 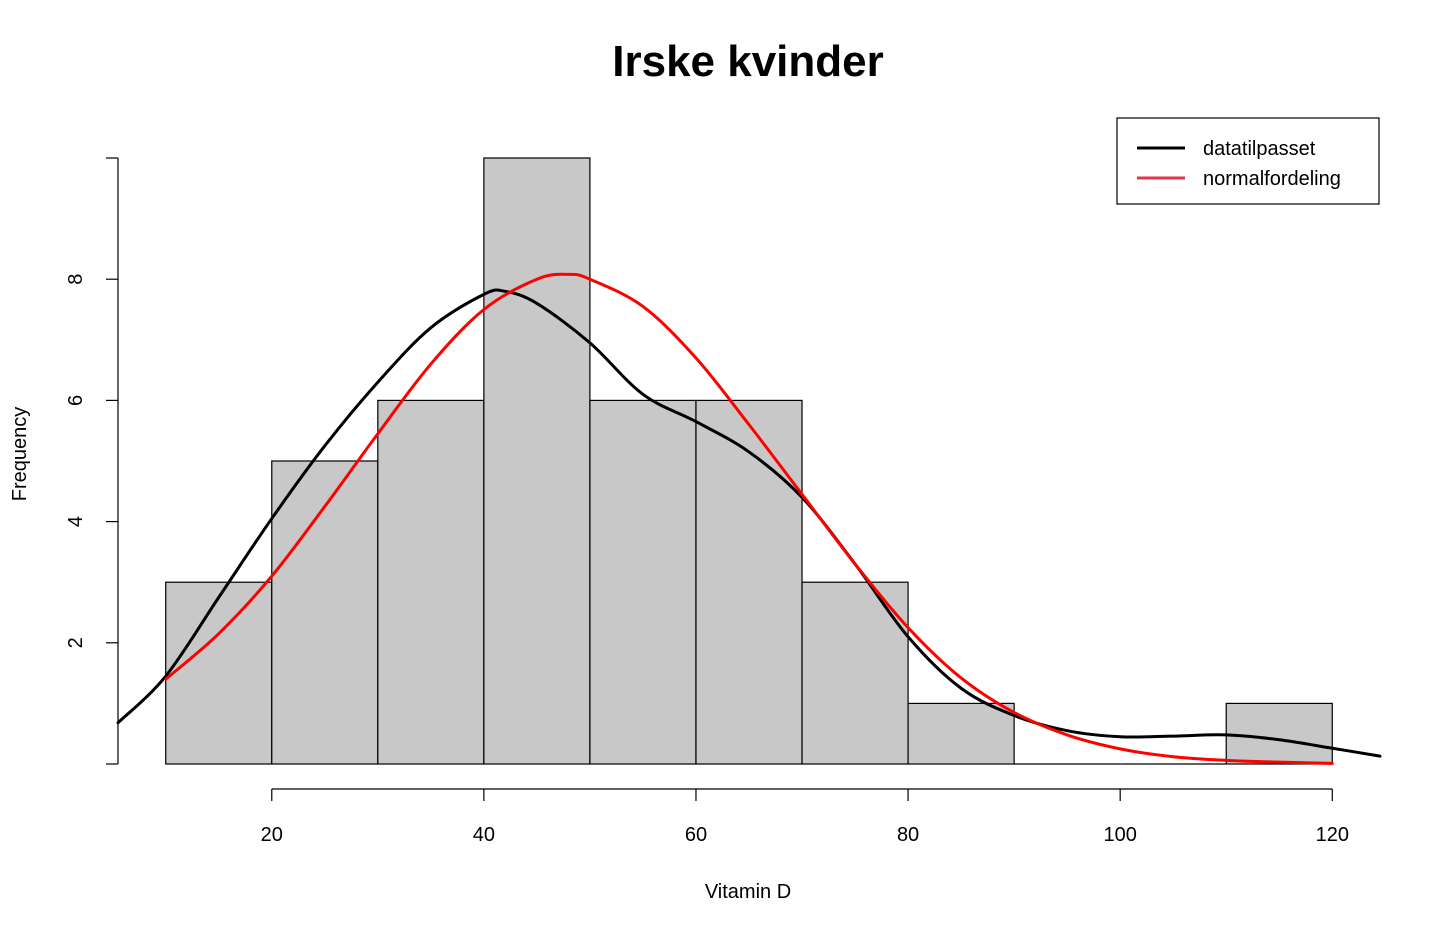 I want to click on x-axis: 20 40 60 80 100 120, so click(x=805, y=817).